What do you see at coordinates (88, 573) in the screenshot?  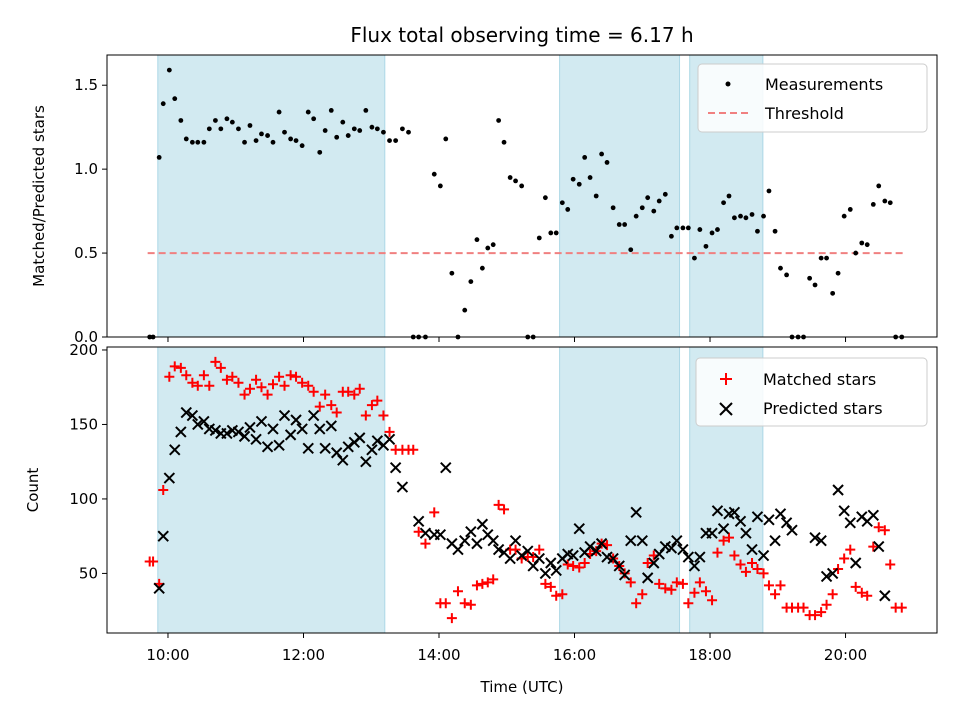 I see `y-tick-label: 50` at bounding box center [88, 573].